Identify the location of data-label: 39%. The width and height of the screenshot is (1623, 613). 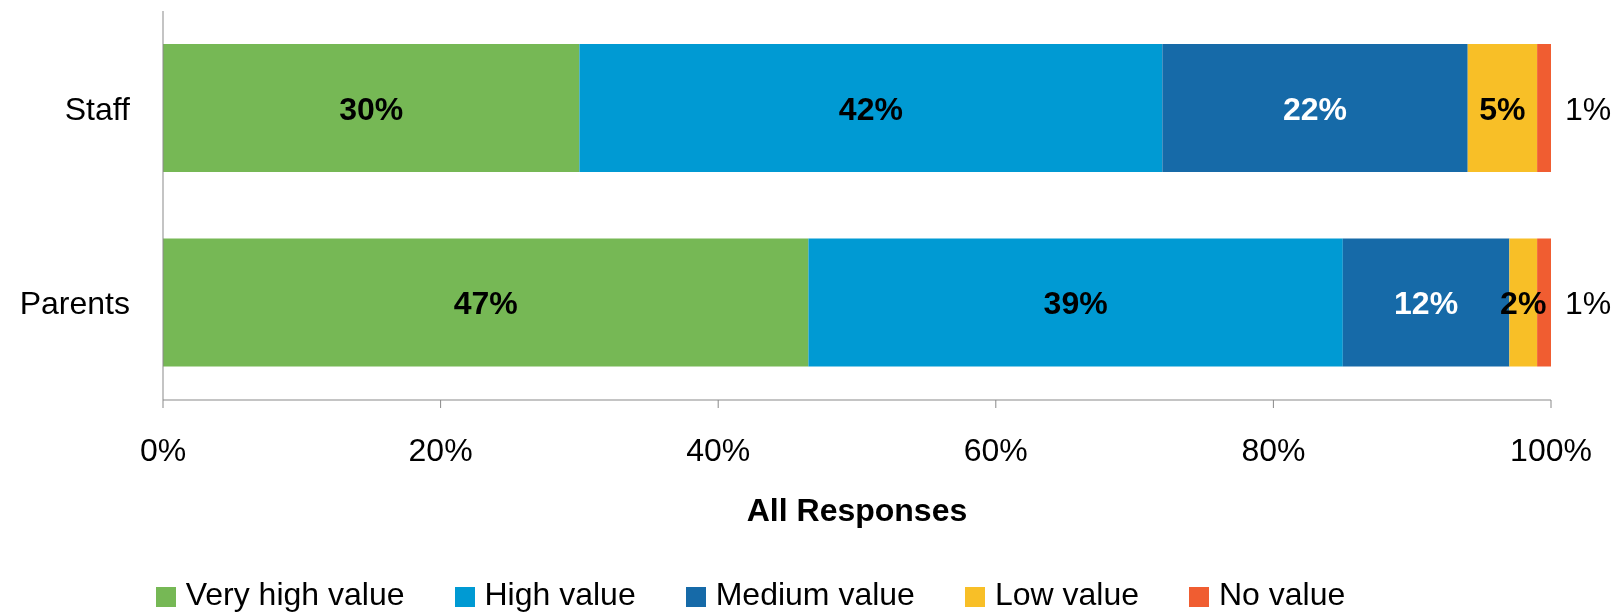
(1075, 303).